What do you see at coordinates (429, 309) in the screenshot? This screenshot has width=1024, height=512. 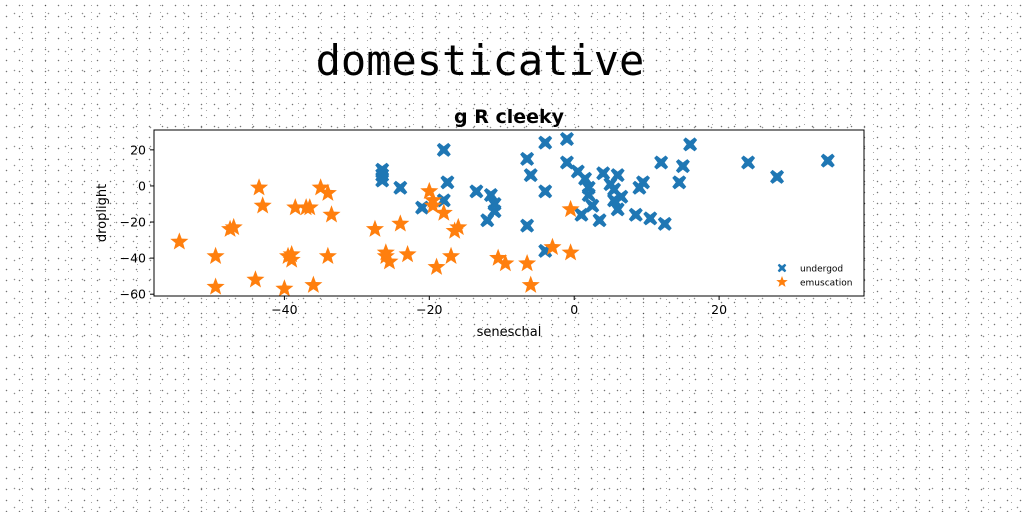 I see `x-tick-label: −20` at bounding box center [429, 309].